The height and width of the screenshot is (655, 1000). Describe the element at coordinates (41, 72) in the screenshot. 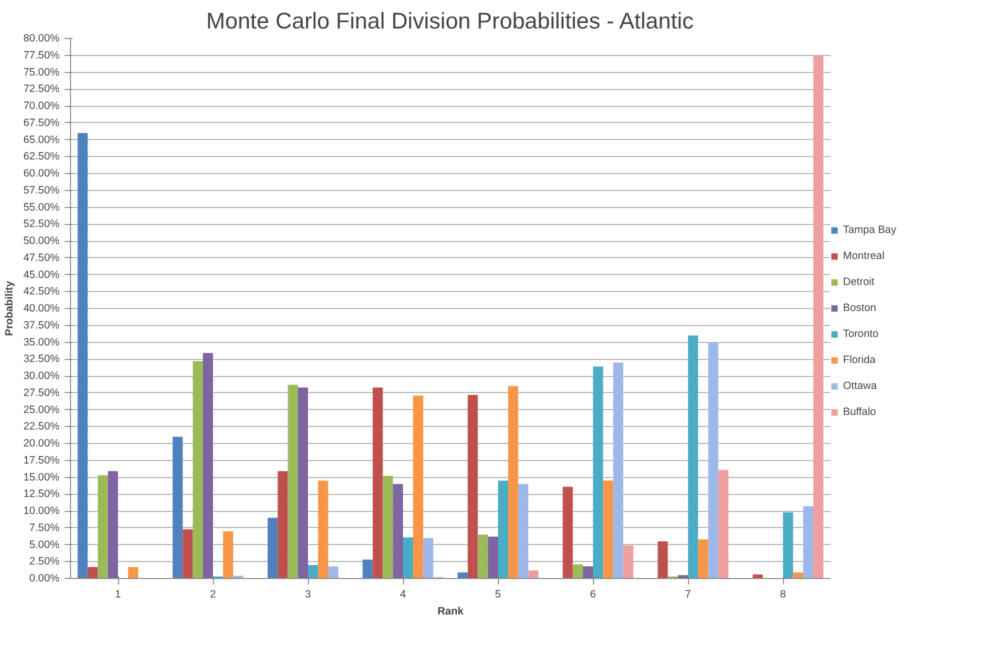

I see `y-tick-label: 75.00%` at that location.